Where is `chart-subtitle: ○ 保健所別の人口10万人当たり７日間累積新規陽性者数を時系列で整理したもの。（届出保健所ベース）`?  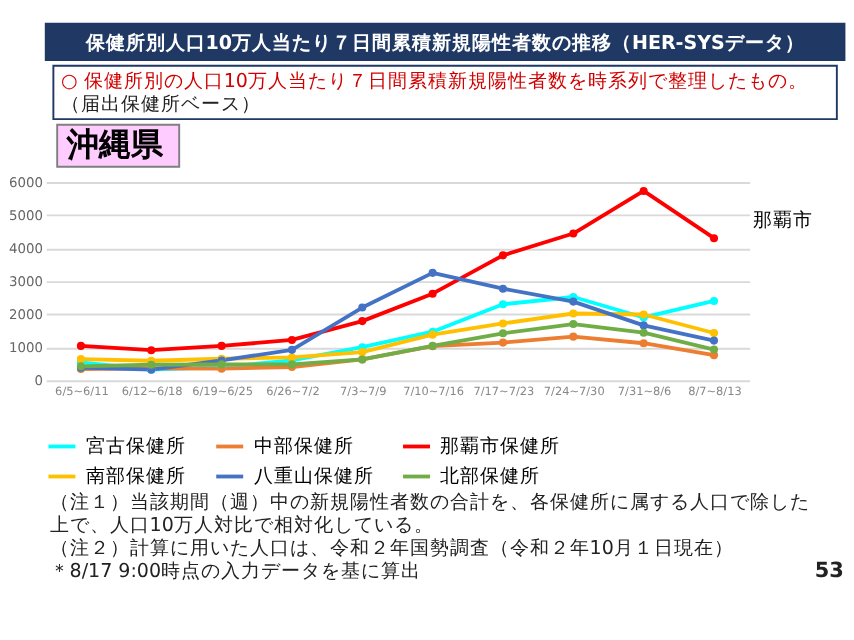 chart-subtitle: ○ 保健所別の人口10万人当たり７日間累積新規陽性者数を時系列で整理したもの。（届出保健所ベース） is located at coordinates (434, 92).